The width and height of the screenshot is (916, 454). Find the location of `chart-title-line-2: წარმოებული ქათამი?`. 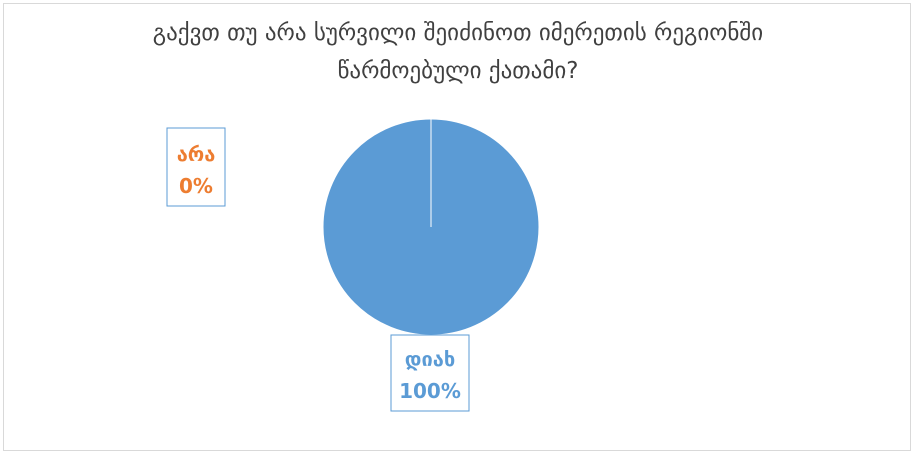

chart-title-line-2: წარმოებული ქათამი? is located at coordinates (458, 71).